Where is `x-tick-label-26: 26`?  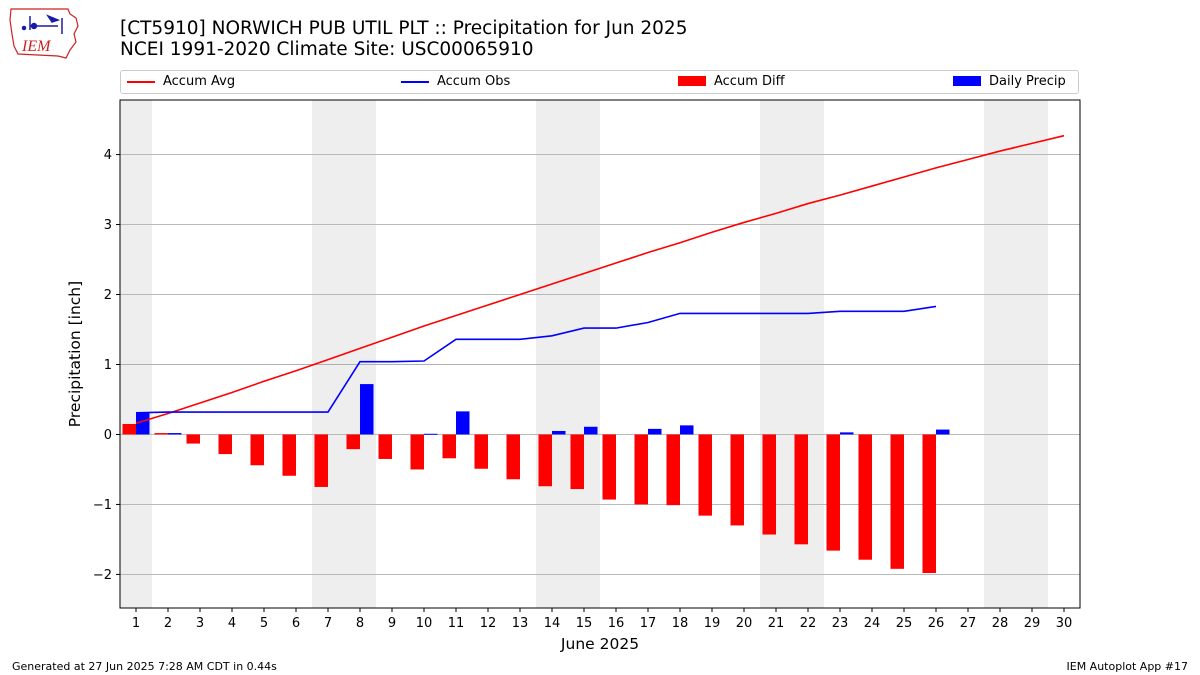 x-tick-label-26: 26 is located at coordinates (936, 623).